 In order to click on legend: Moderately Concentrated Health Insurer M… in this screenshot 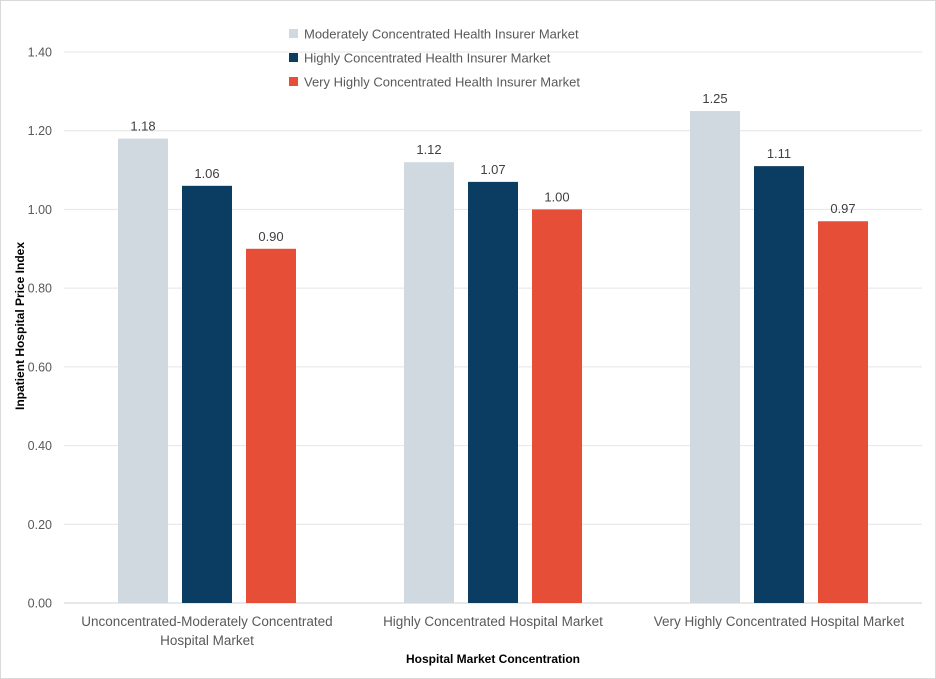, I will do `click(434, 58)`.